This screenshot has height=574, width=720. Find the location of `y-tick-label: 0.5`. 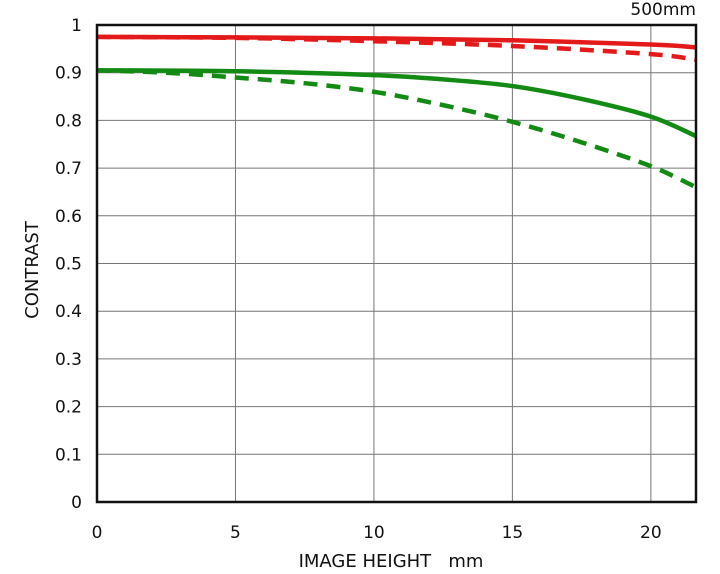

y-tick-label: 0.5 is located at coordinates (68, 265).